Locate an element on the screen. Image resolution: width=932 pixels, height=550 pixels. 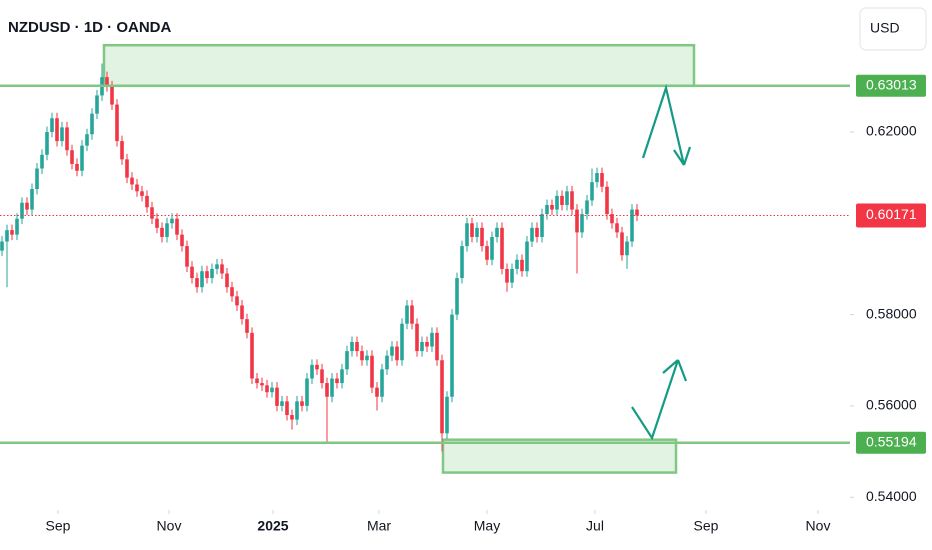
currency: USD is located at coordinates (885, 28).